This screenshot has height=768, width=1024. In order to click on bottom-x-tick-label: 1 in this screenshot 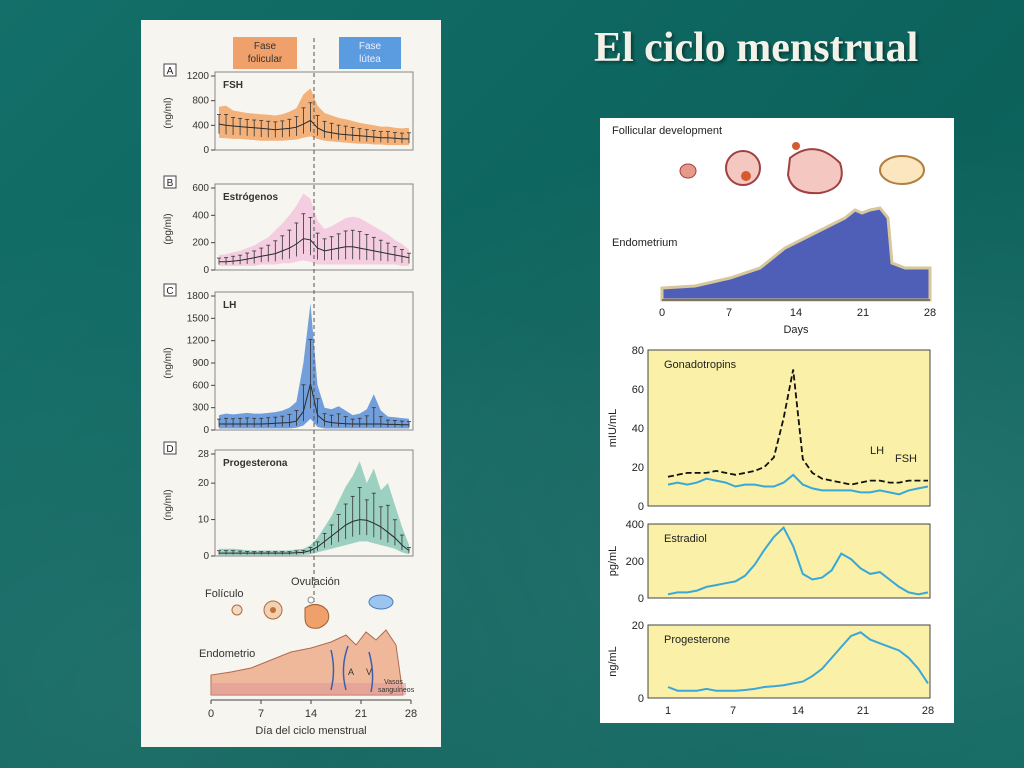, I will do `click(668, 711)`.